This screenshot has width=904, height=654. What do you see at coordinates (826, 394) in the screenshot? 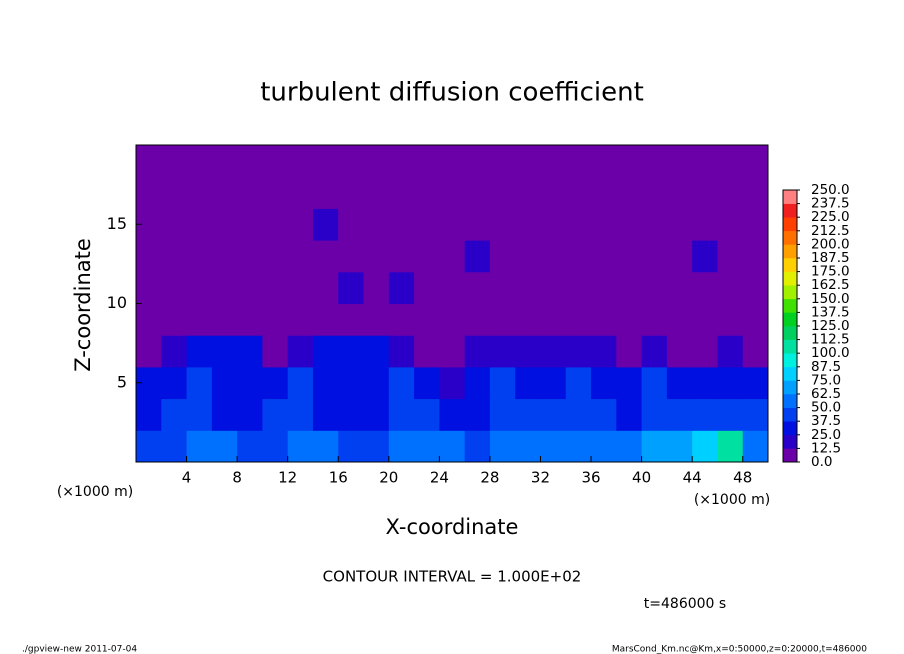
I see `colorbar-label: 62.5` at bounding box center [826, 394].